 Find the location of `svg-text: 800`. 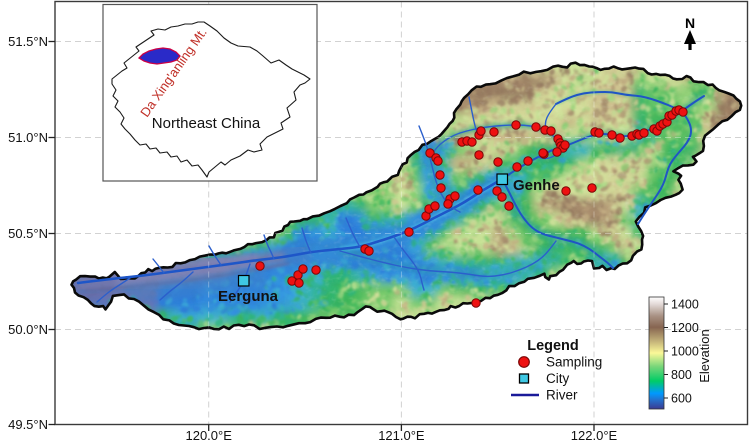

svg-text: 800 is located at coordinates (681, 375).